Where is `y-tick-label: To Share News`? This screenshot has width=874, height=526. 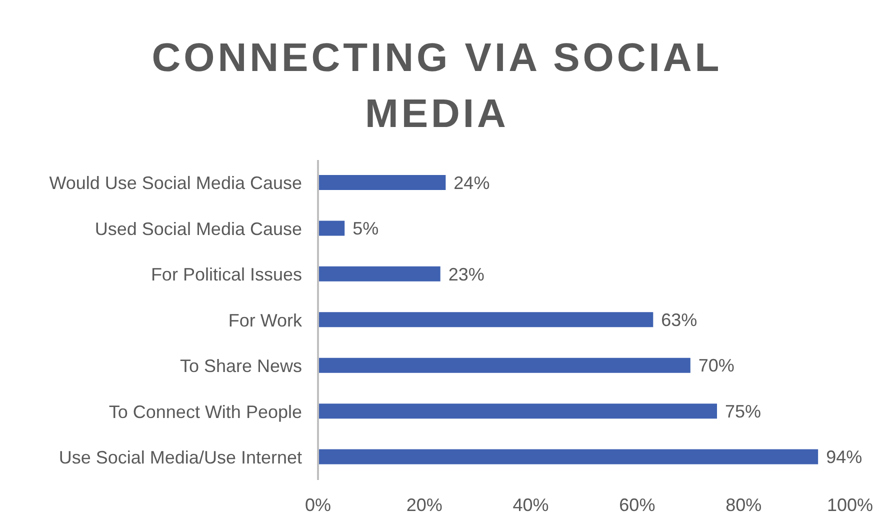
y-tick-label: To Share News is located at coordinates (241, 366).